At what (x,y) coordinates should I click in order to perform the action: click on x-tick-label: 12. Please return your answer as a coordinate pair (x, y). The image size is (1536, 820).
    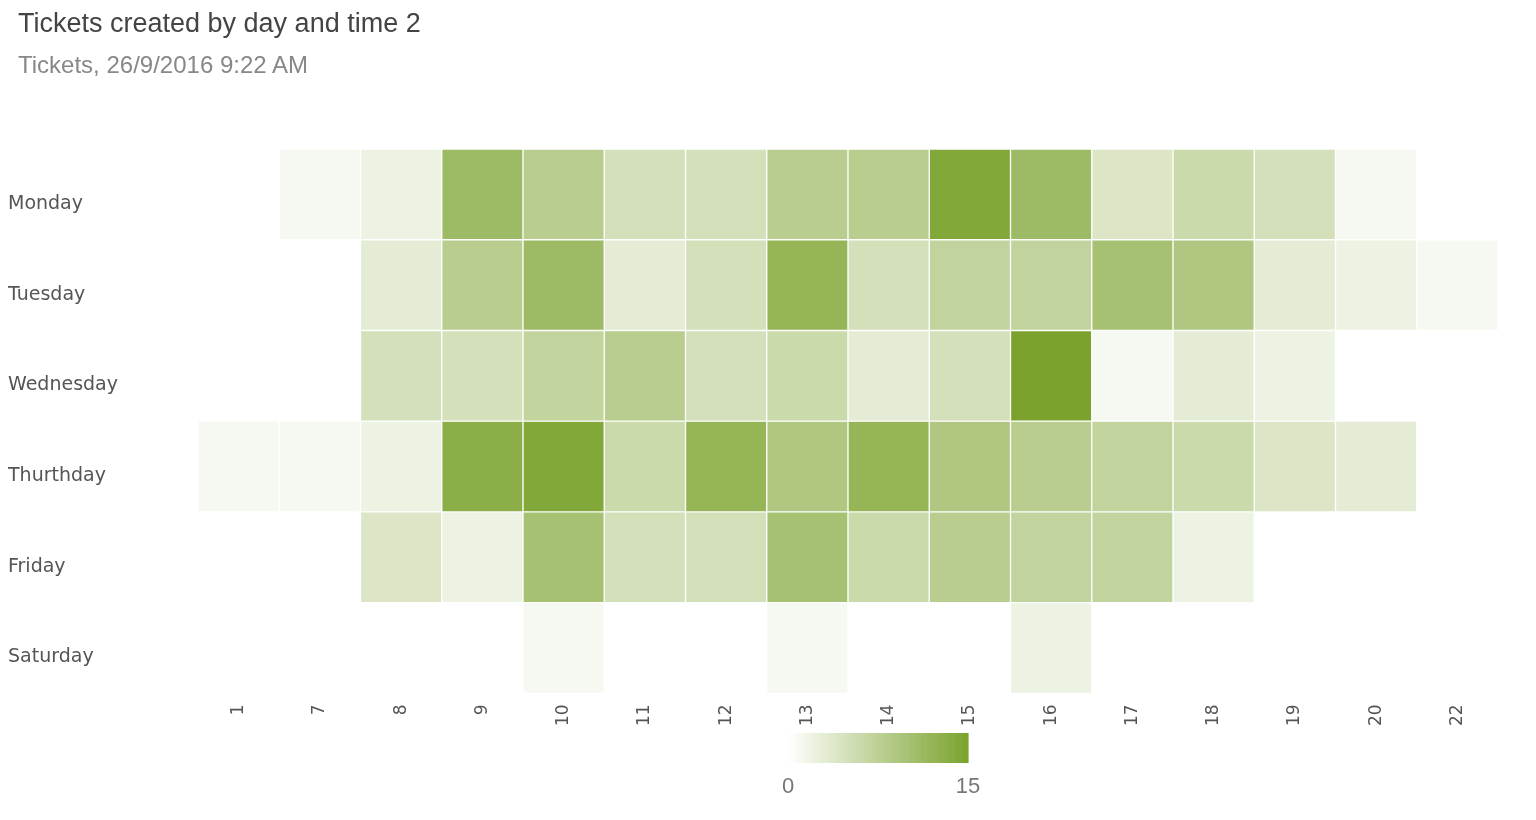
    Looking at the image, I should click on (724, 715).